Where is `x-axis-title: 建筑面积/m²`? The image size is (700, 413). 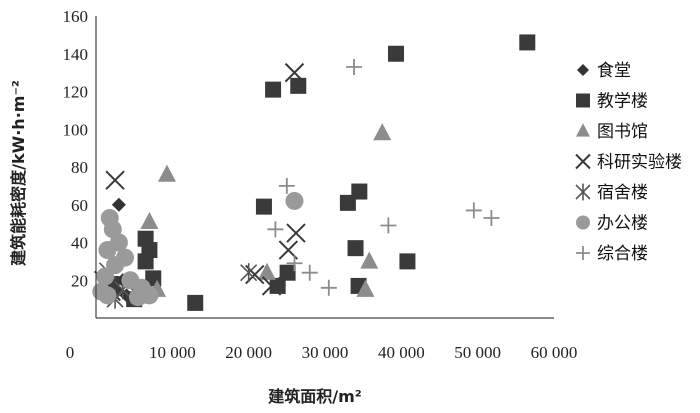
x-axis-title: 建筑面积/m² is located at coordinates (315, 396).